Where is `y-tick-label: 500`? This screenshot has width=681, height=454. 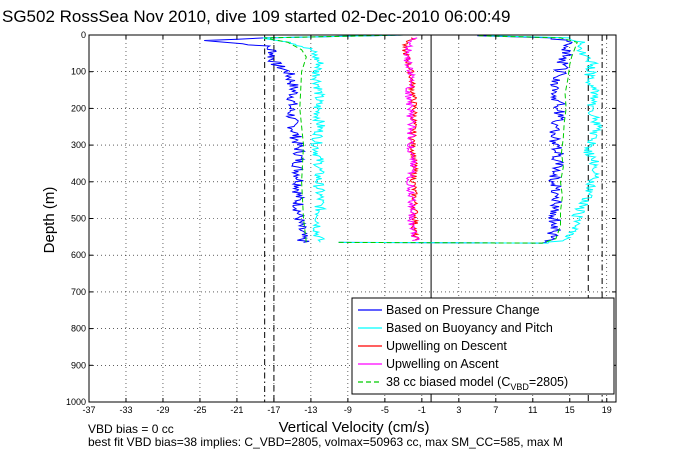 y-tick-label: 500 is located at coordinates (78, 219).